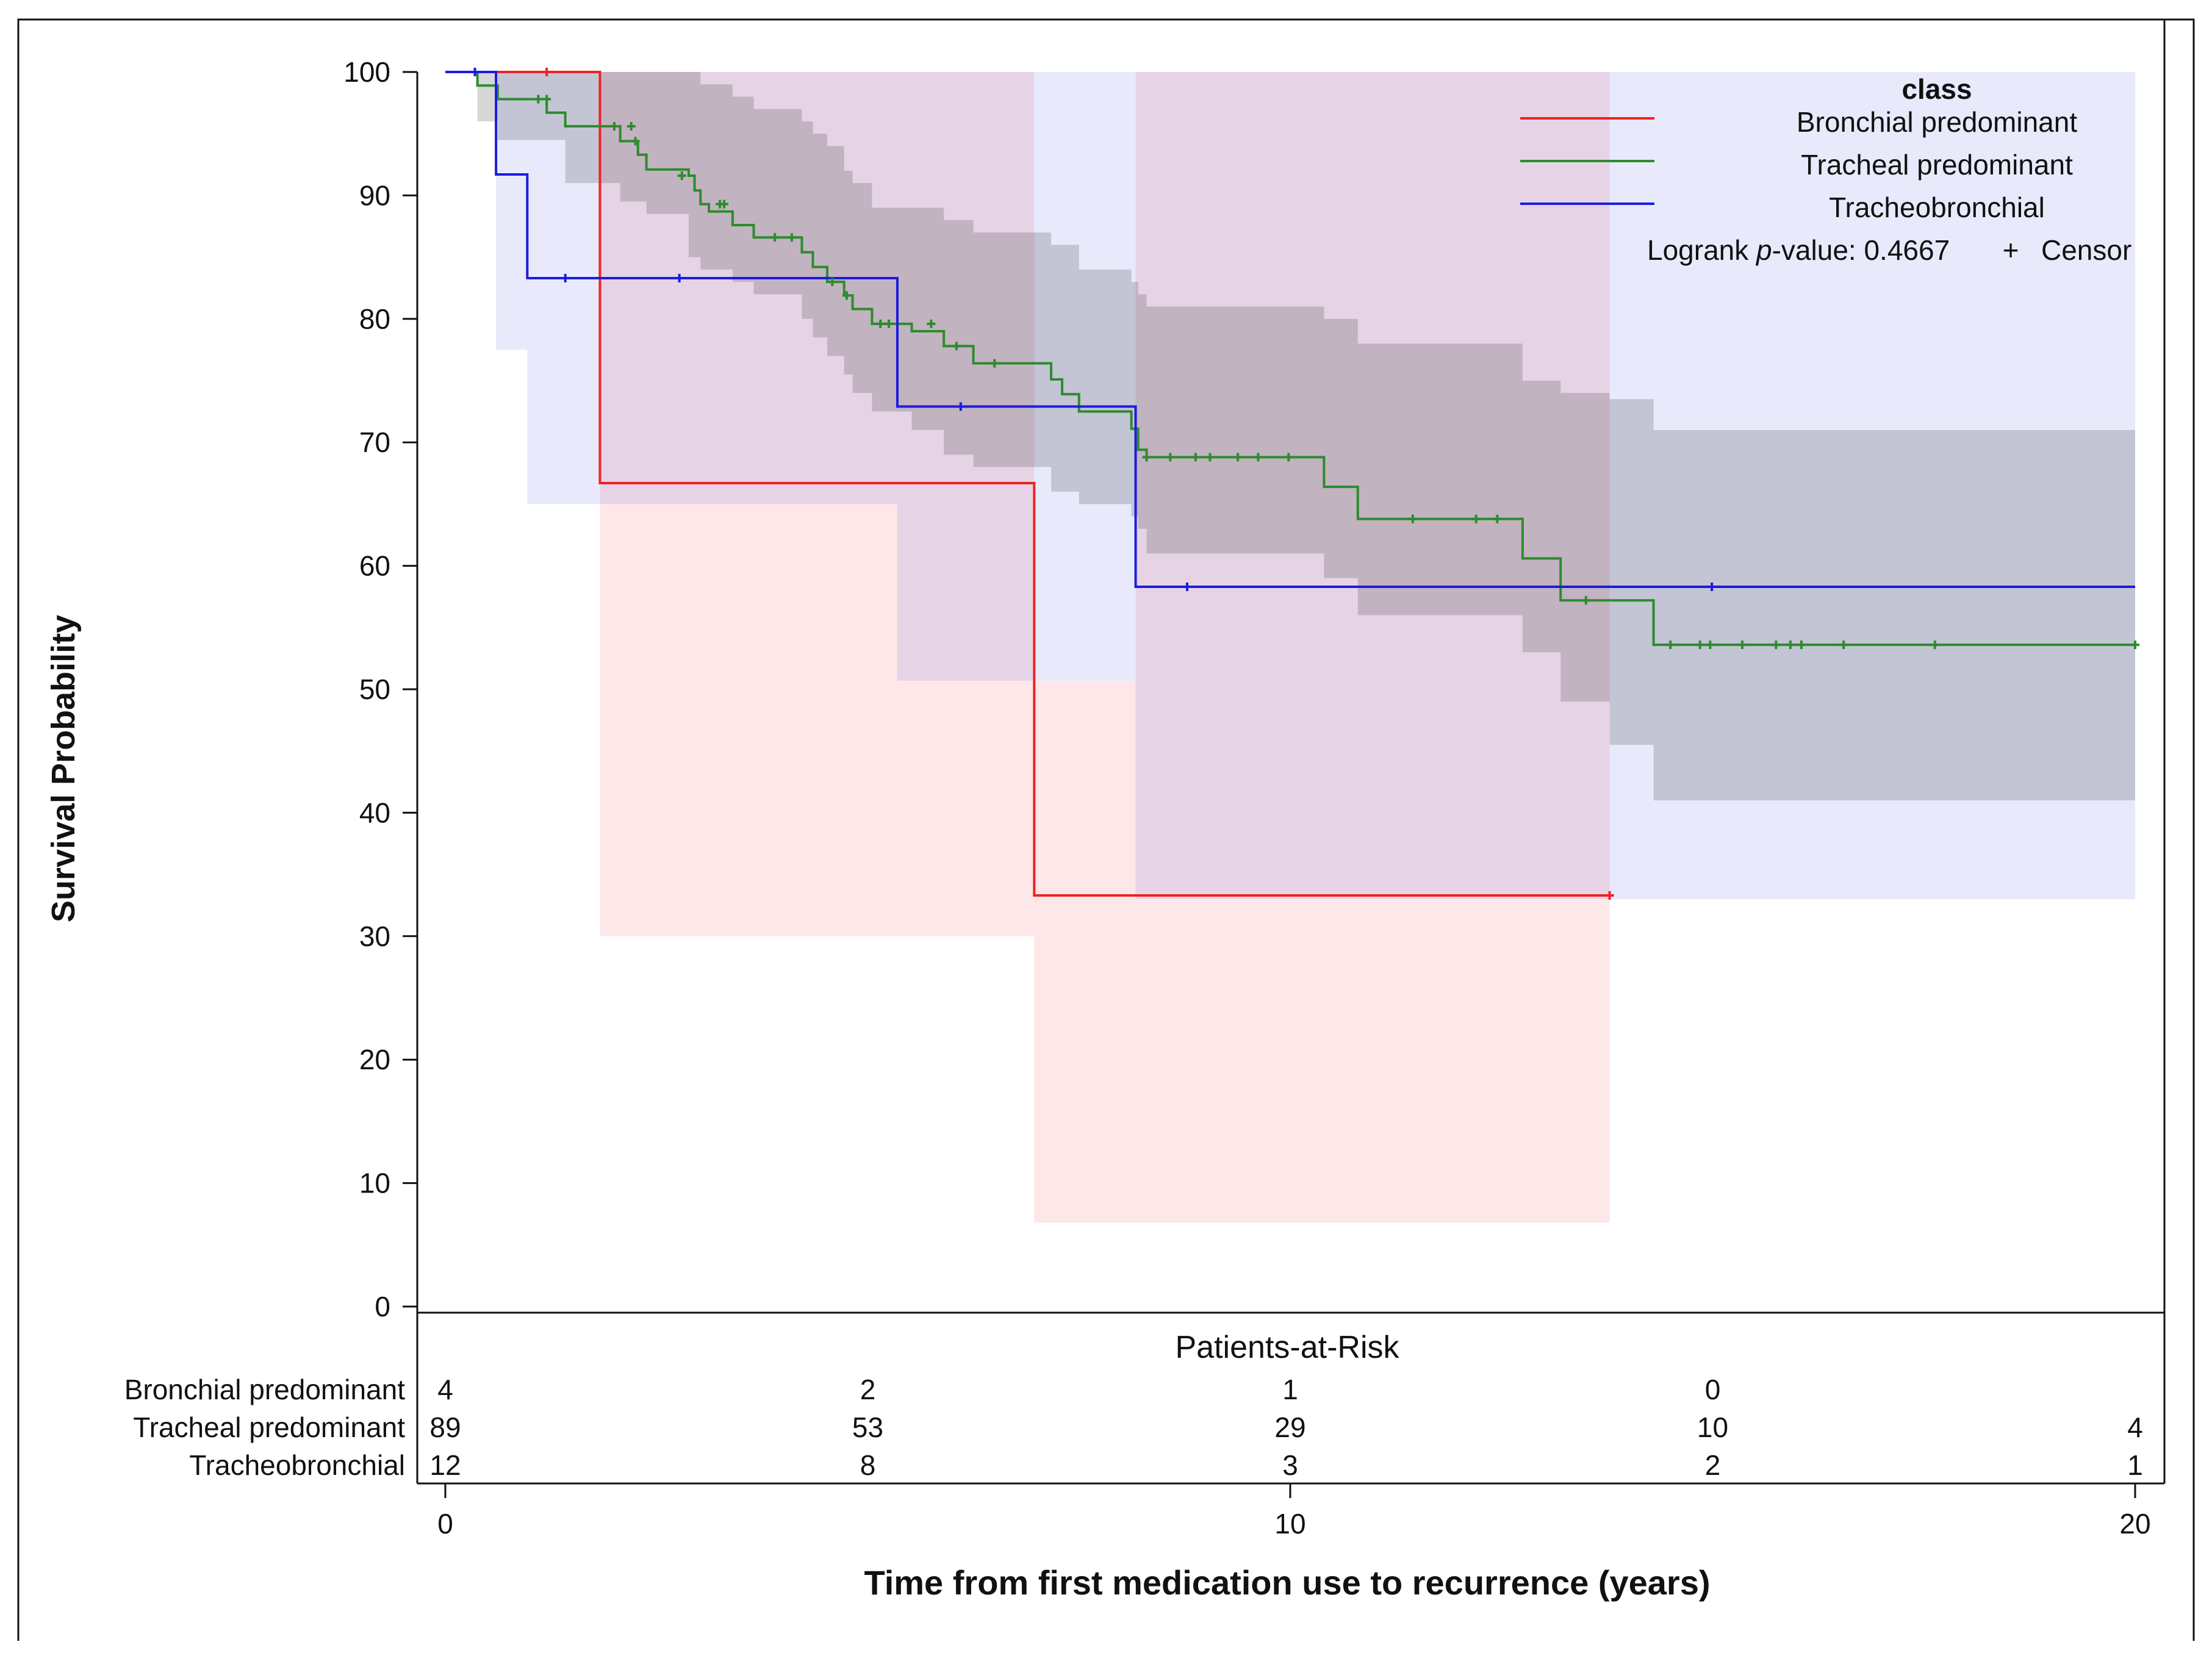 This screenshot has height=1664, width=2212. Describe the element at coordinates (382, 1306) in the screenshot. I see `y-tick-label: 0` at that location.